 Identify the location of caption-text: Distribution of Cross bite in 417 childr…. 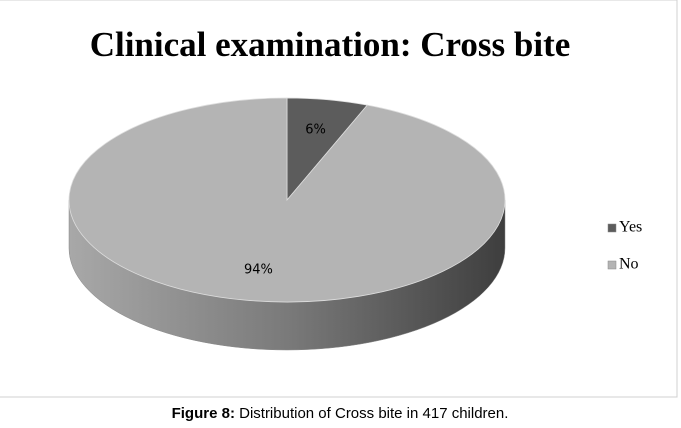
(373, 413).